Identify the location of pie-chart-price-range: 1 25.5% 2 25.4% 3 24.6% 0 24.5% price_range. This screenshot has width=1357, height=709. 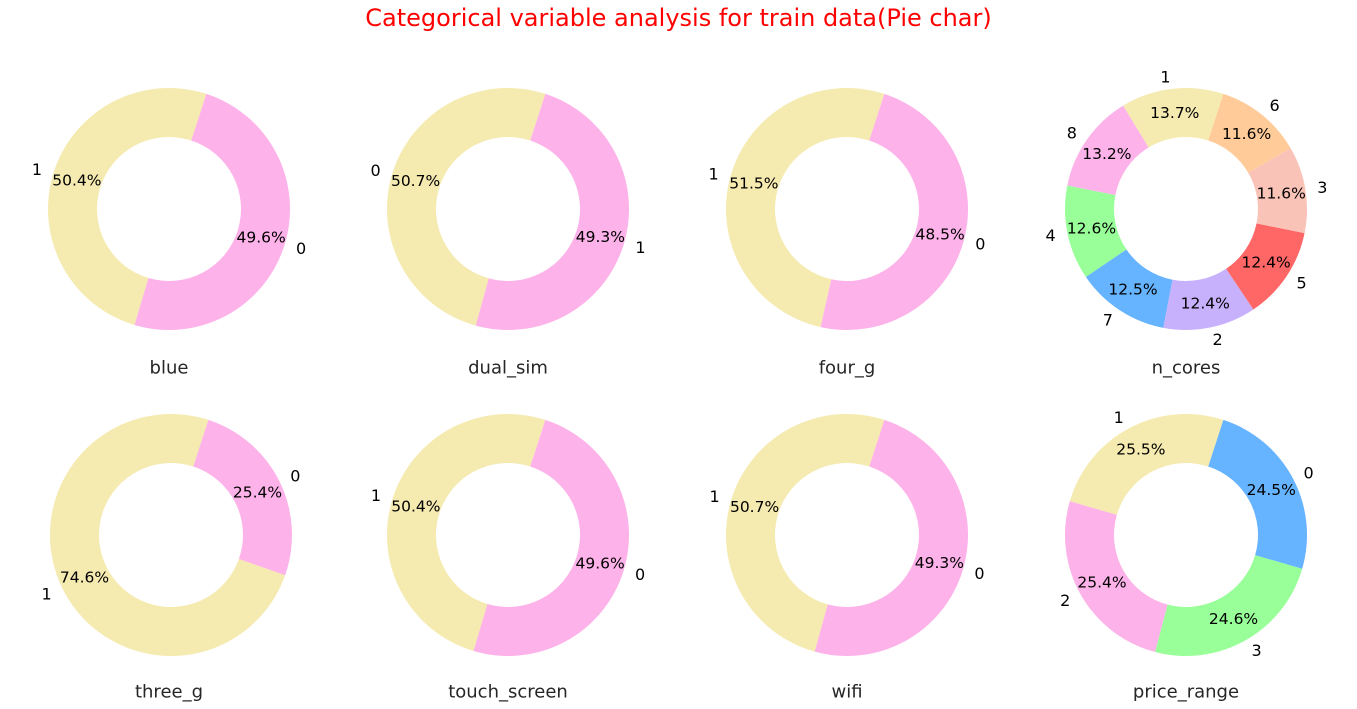
(1187, 555).